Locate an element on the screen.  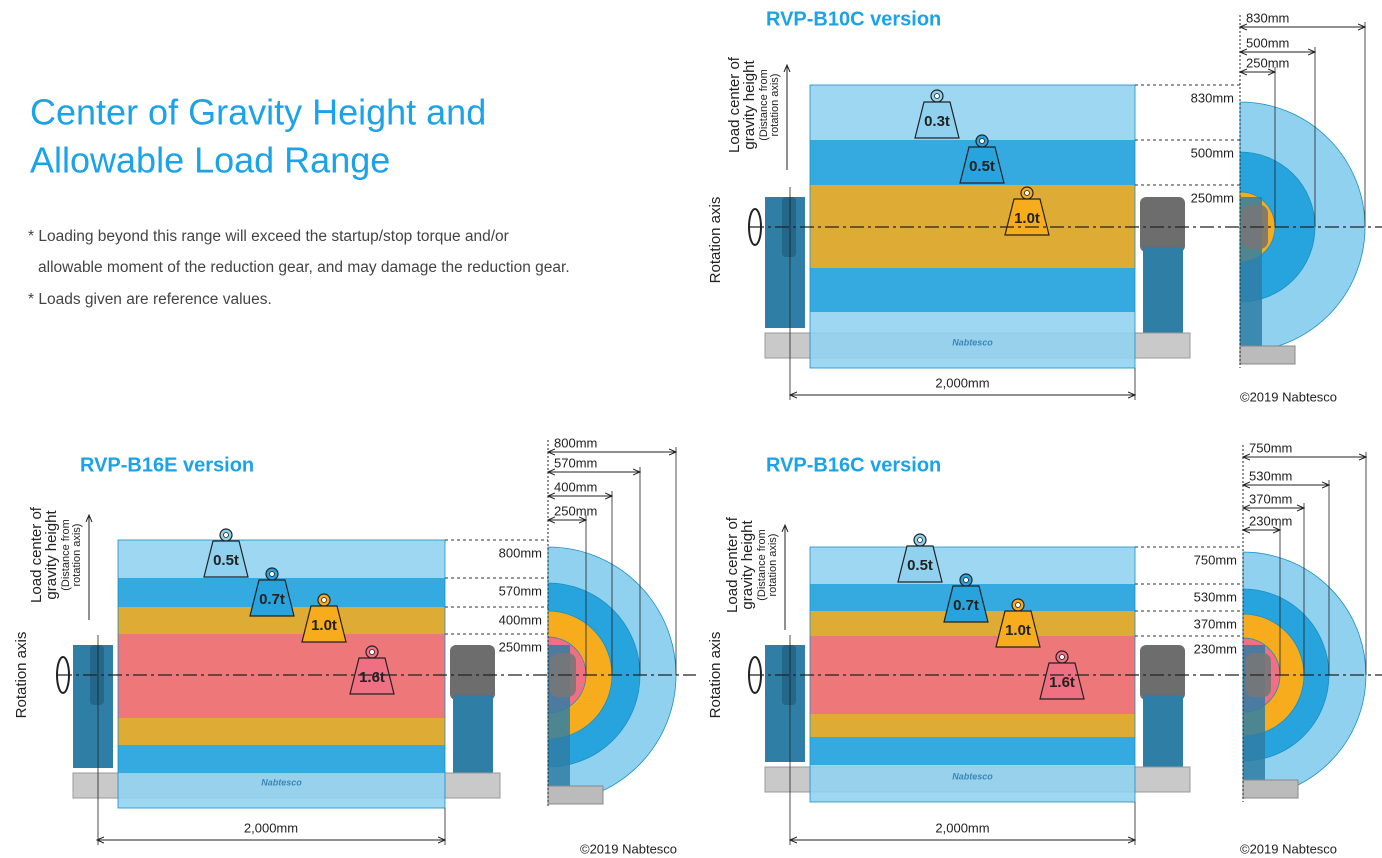
dimension-label: 370mm is located at coordinates (1270, 498).